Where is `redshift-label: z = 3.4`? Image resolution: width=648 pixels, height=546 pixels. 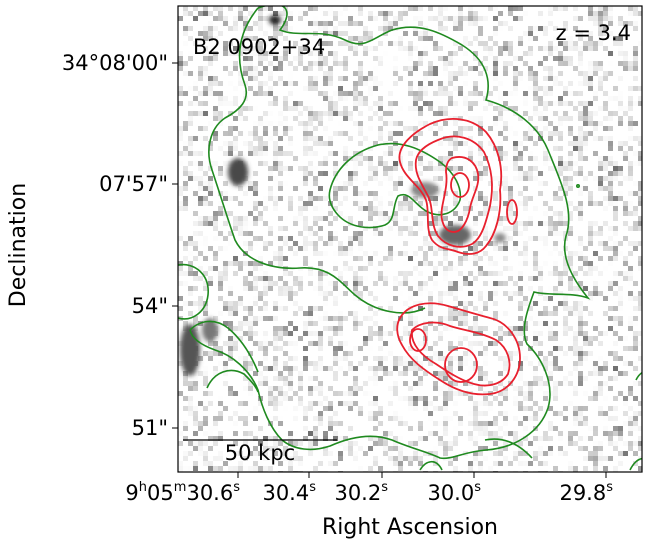 redshift-label: z = 3.4 is located at coordinates (593, 33).